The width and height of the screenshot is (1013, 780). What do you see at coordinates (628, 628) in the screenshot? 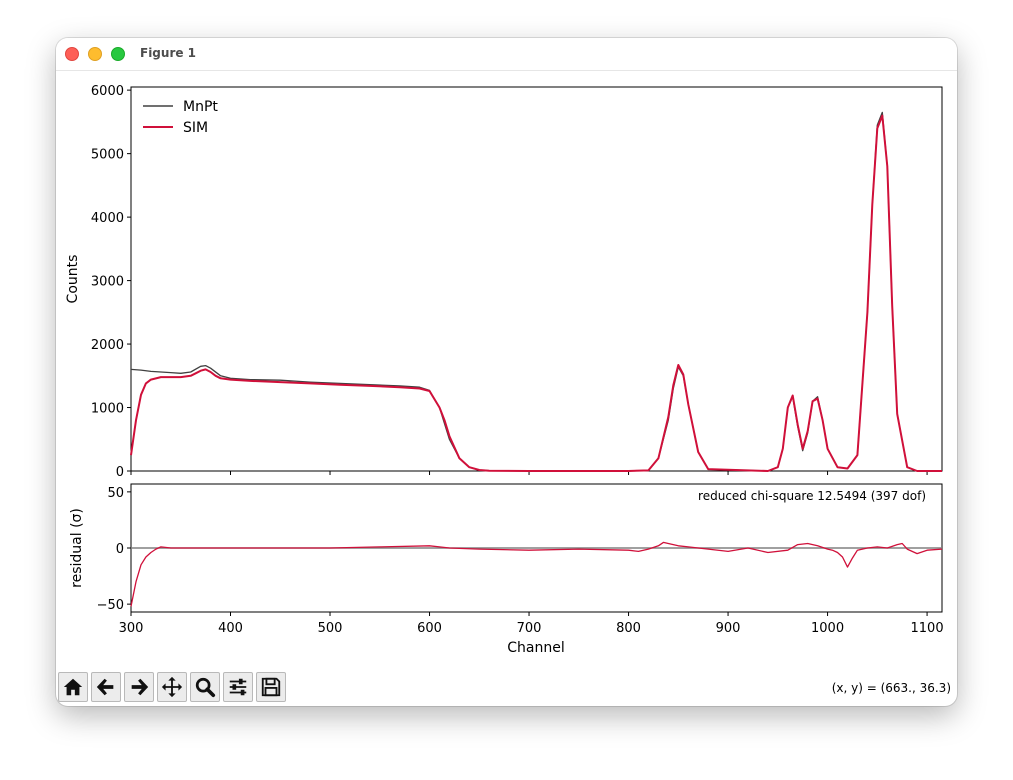
I see `channel-x-tick-label: 800` at bounding box center [628, 628].